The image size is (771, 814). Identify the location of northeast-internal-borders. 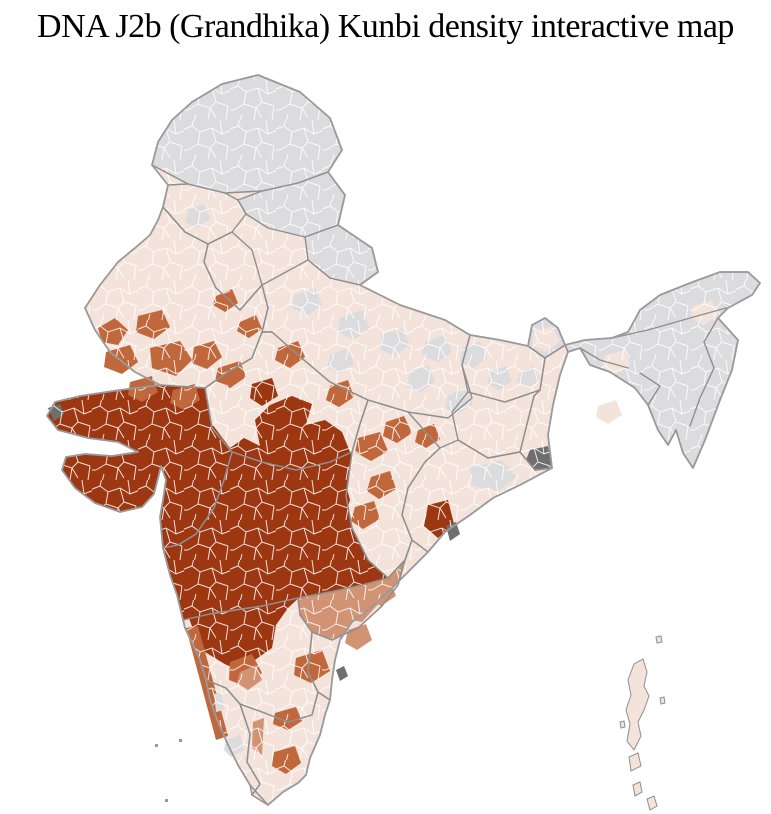
(653, 367).